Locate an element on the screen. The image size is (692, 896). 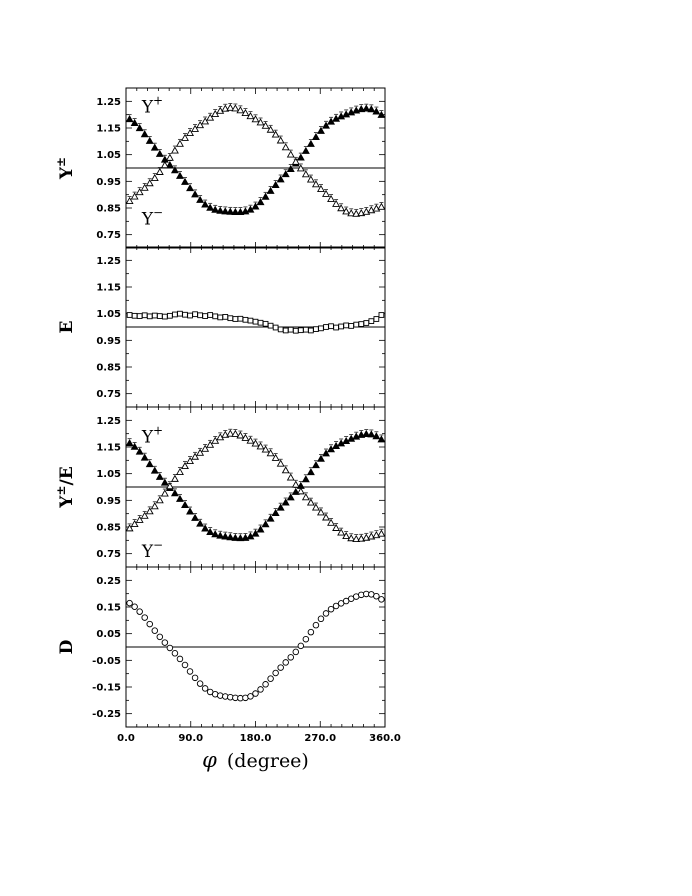
panel-ylabel: Y±/E is located at coordinates (65, 487).